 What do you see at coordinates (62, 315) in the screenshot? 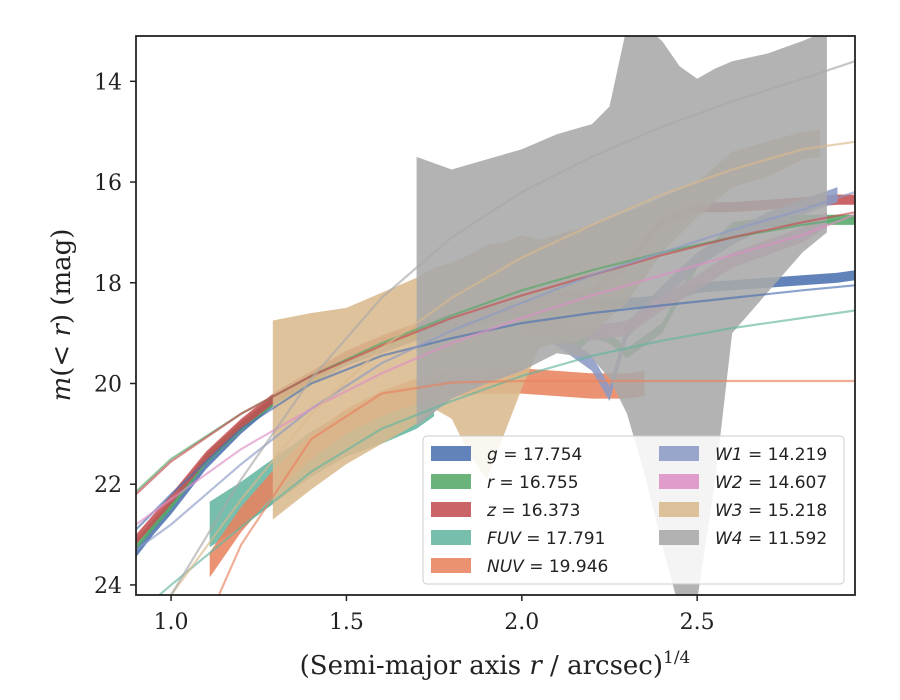
I see `y-axis-label: m(< r) (mag)` at bounding box center [62, 315].